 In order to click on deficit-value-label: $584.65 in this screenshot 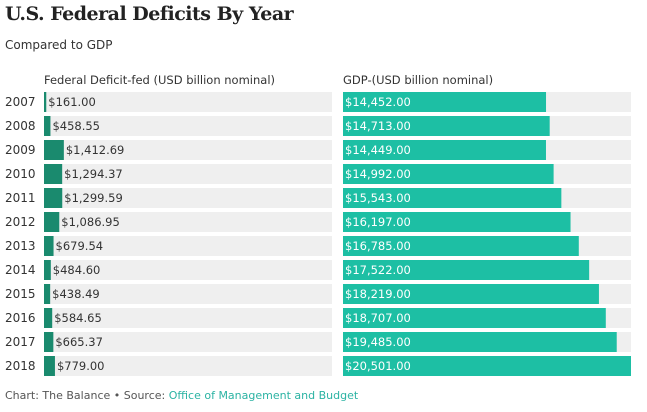, I will do `click(78, 318)`.